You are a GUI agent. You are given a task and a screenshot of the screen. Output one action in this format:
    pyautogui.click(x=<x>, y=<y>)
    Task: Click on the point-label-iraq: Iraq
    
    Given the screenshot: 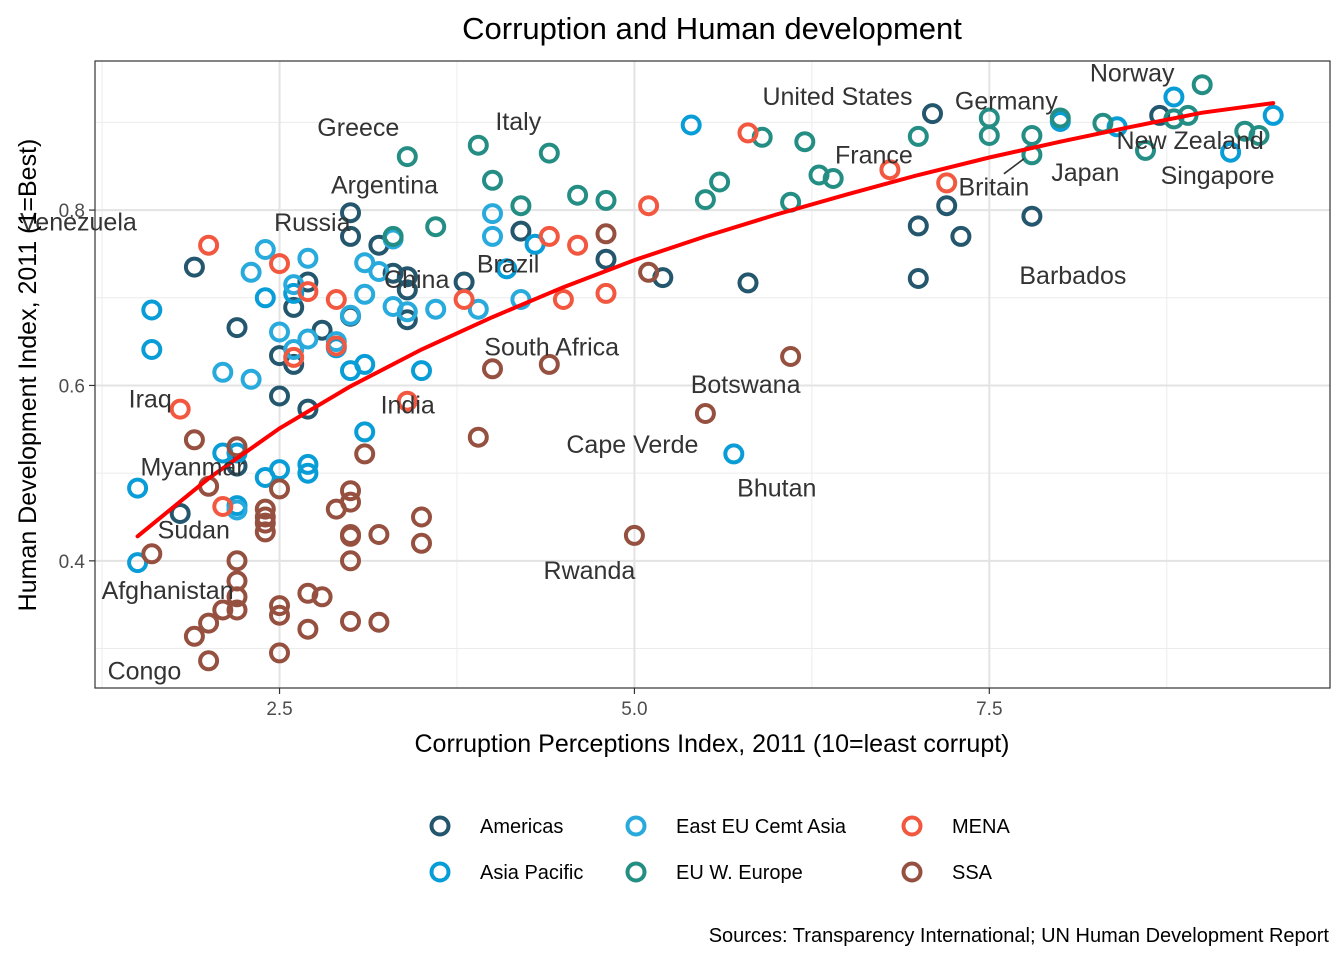 What is the action you would take?
    pyautogui.click(x=150, y=400)
    